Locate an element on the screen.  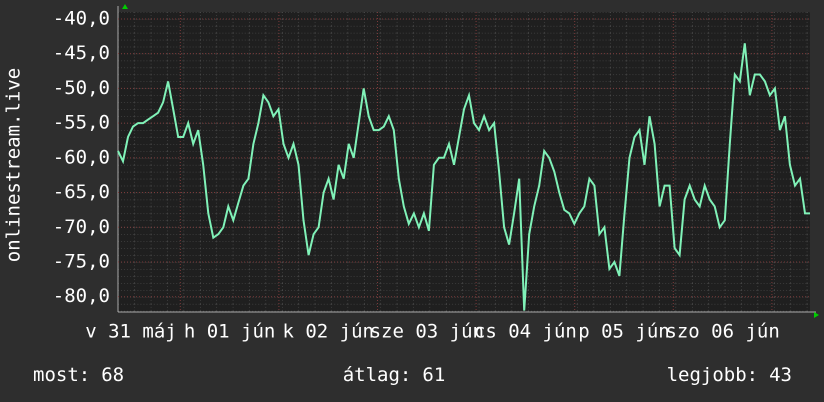
x-tick-label: cs 04 jún is located at coordinates (525, 332).